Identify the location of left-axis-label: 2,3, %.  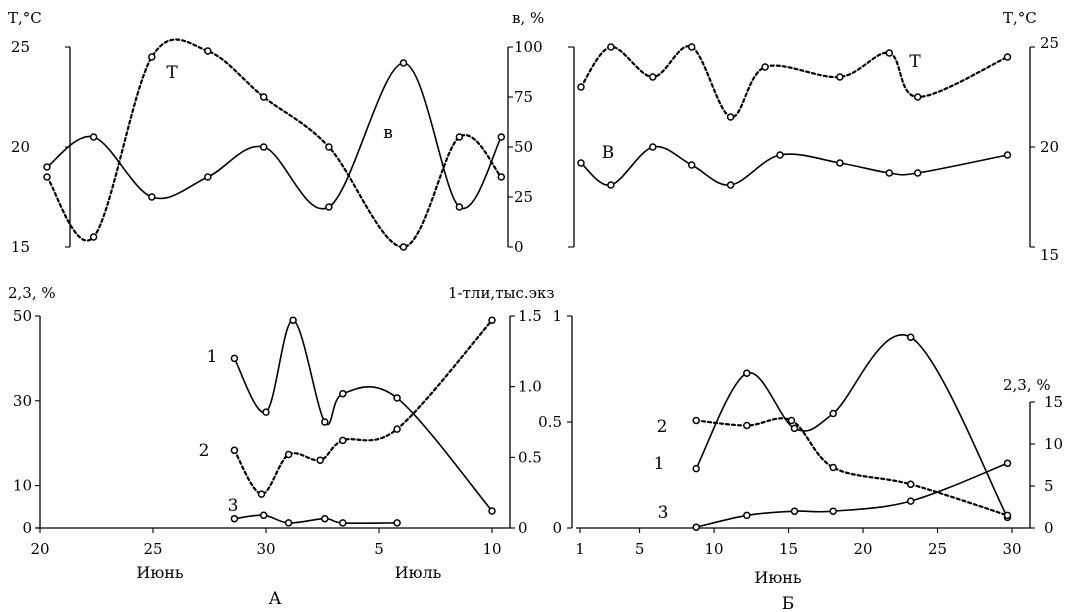
(32, 293).